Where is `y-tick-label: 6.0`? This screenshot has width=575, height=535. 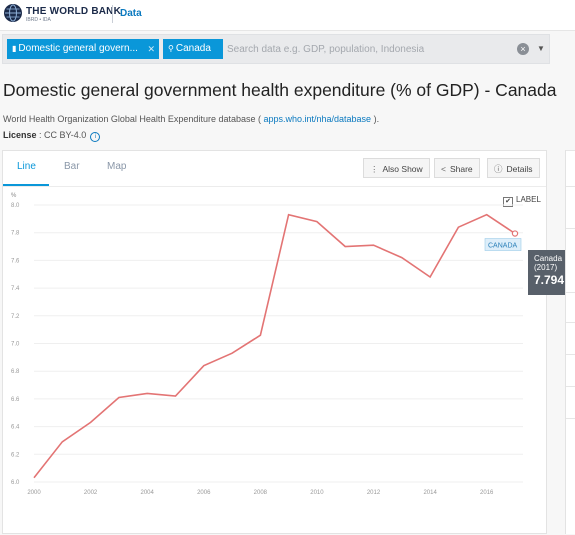 y-tick-label: 6.0 is located at coordinates (15, 483).